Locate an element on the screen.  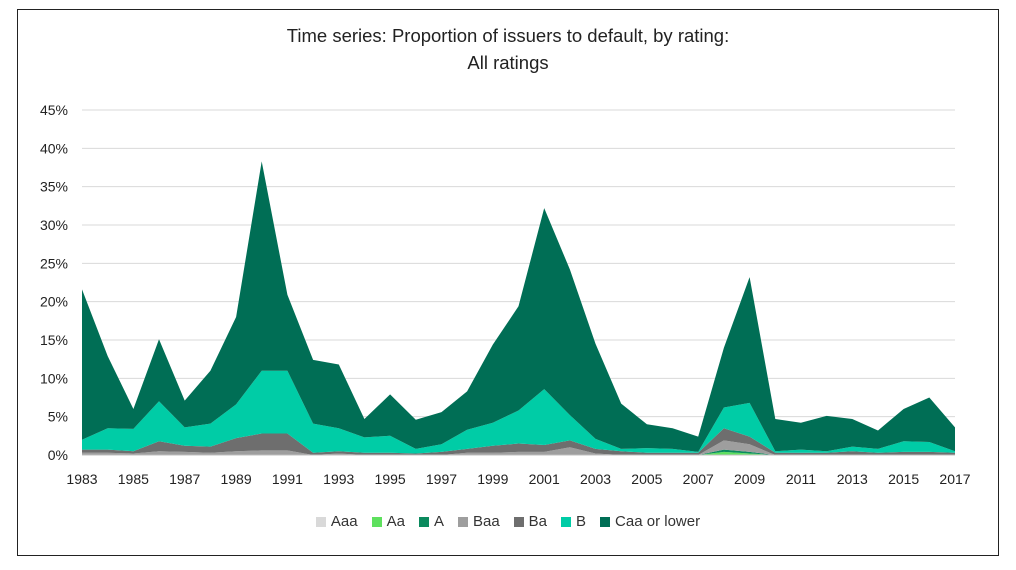
x-tick-label: 1983 is located at coordinates (81, 479).